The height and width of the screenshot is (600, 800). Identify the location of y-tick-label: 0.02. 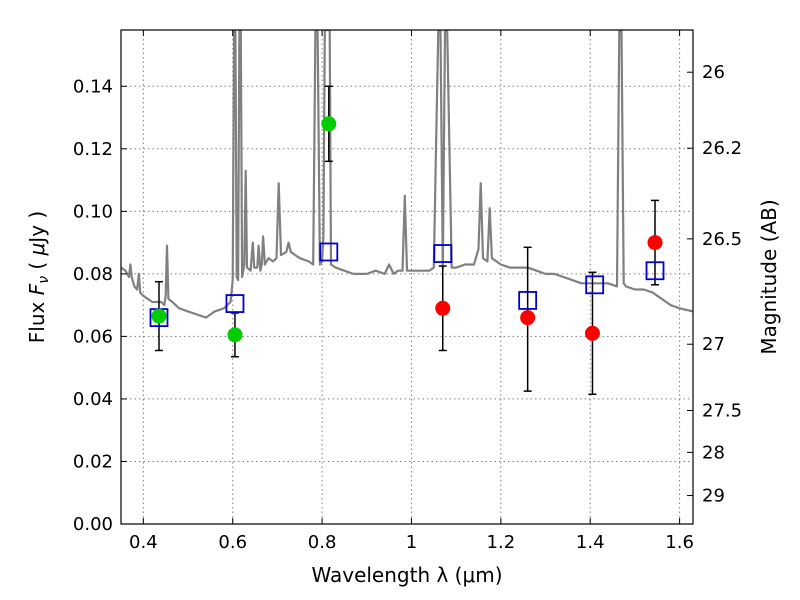
(93, 461).